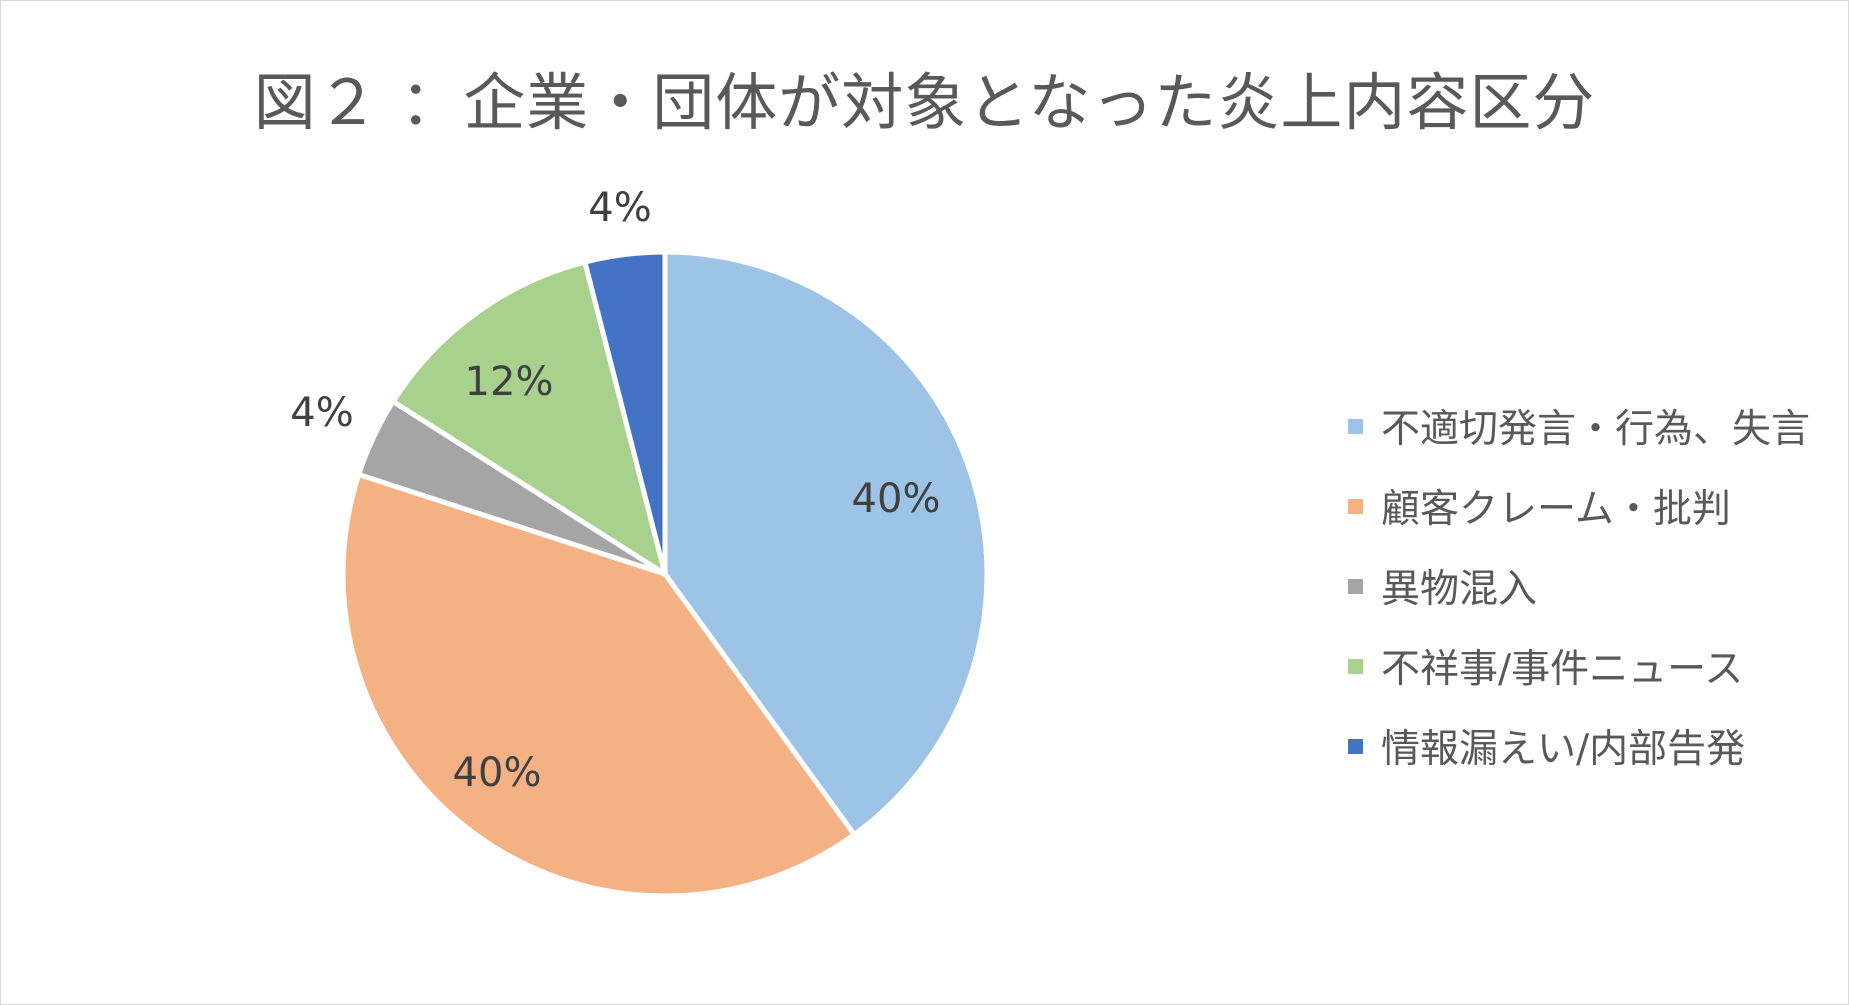 The image size is (1849, 1005). I want to click on legend-label: 顧客クレーム・批判, so click(1556, 509).